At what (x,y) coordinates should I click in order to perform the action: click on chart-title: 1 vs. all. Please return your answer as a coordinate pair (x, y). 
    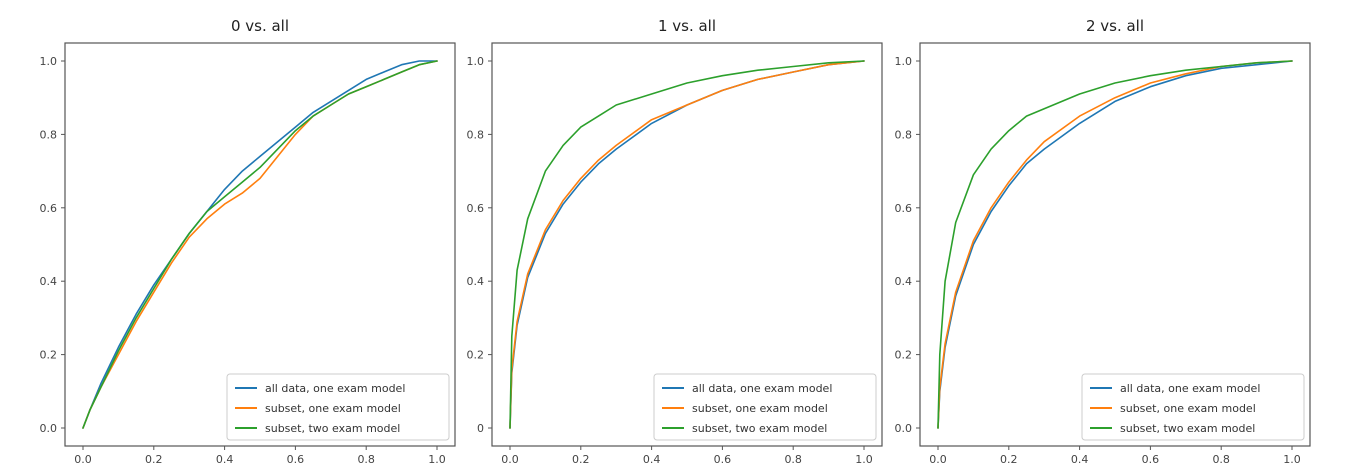
    Looking at the image, I should click on (687, 26).